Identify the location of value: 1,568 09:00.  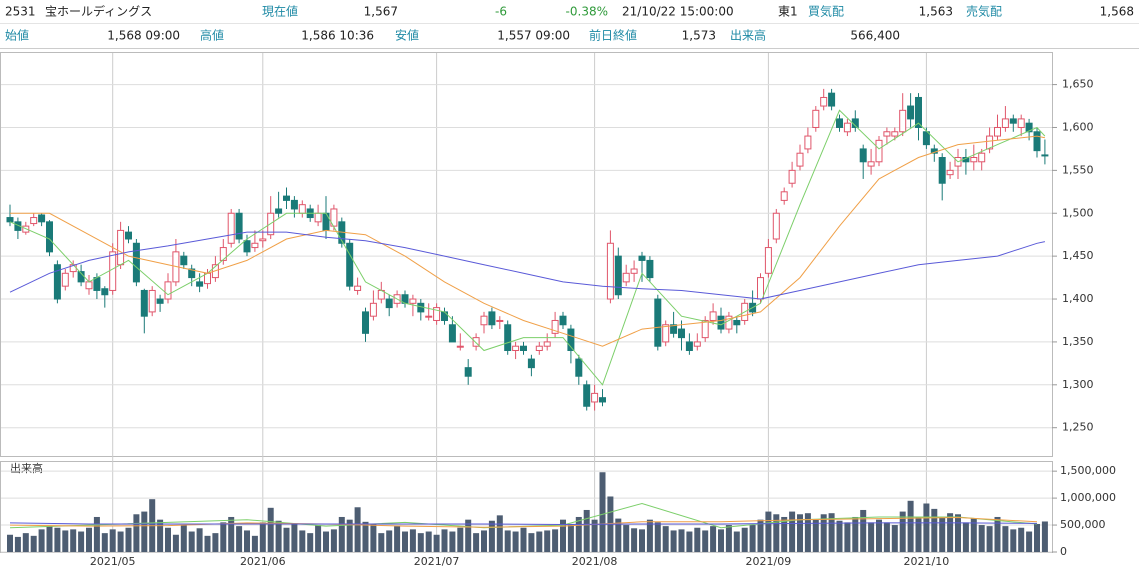
(143, 36).